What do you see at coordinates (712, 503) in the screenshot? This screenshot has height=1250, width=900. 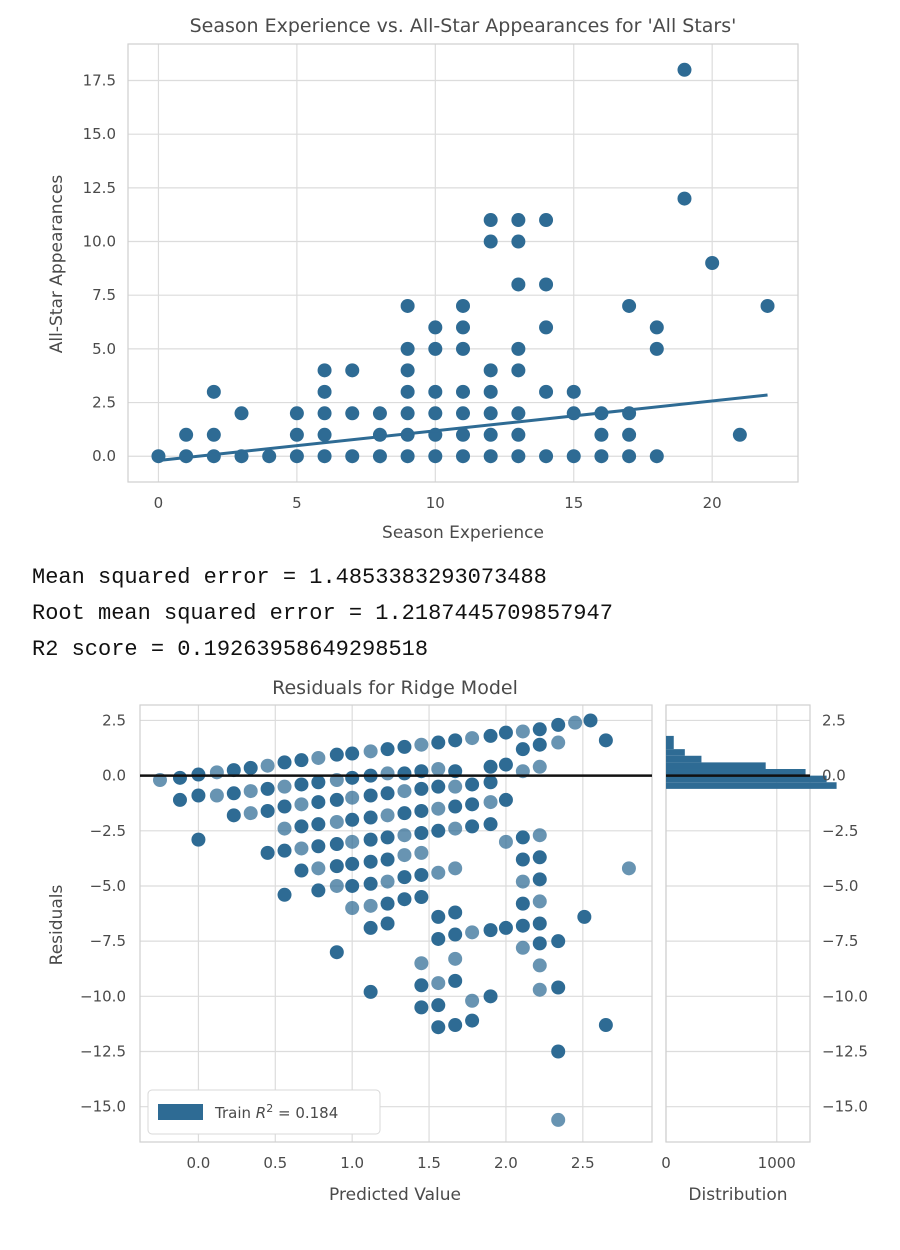 I see `chart1-x-tick-label: 20` at bounding box center [712, 503].